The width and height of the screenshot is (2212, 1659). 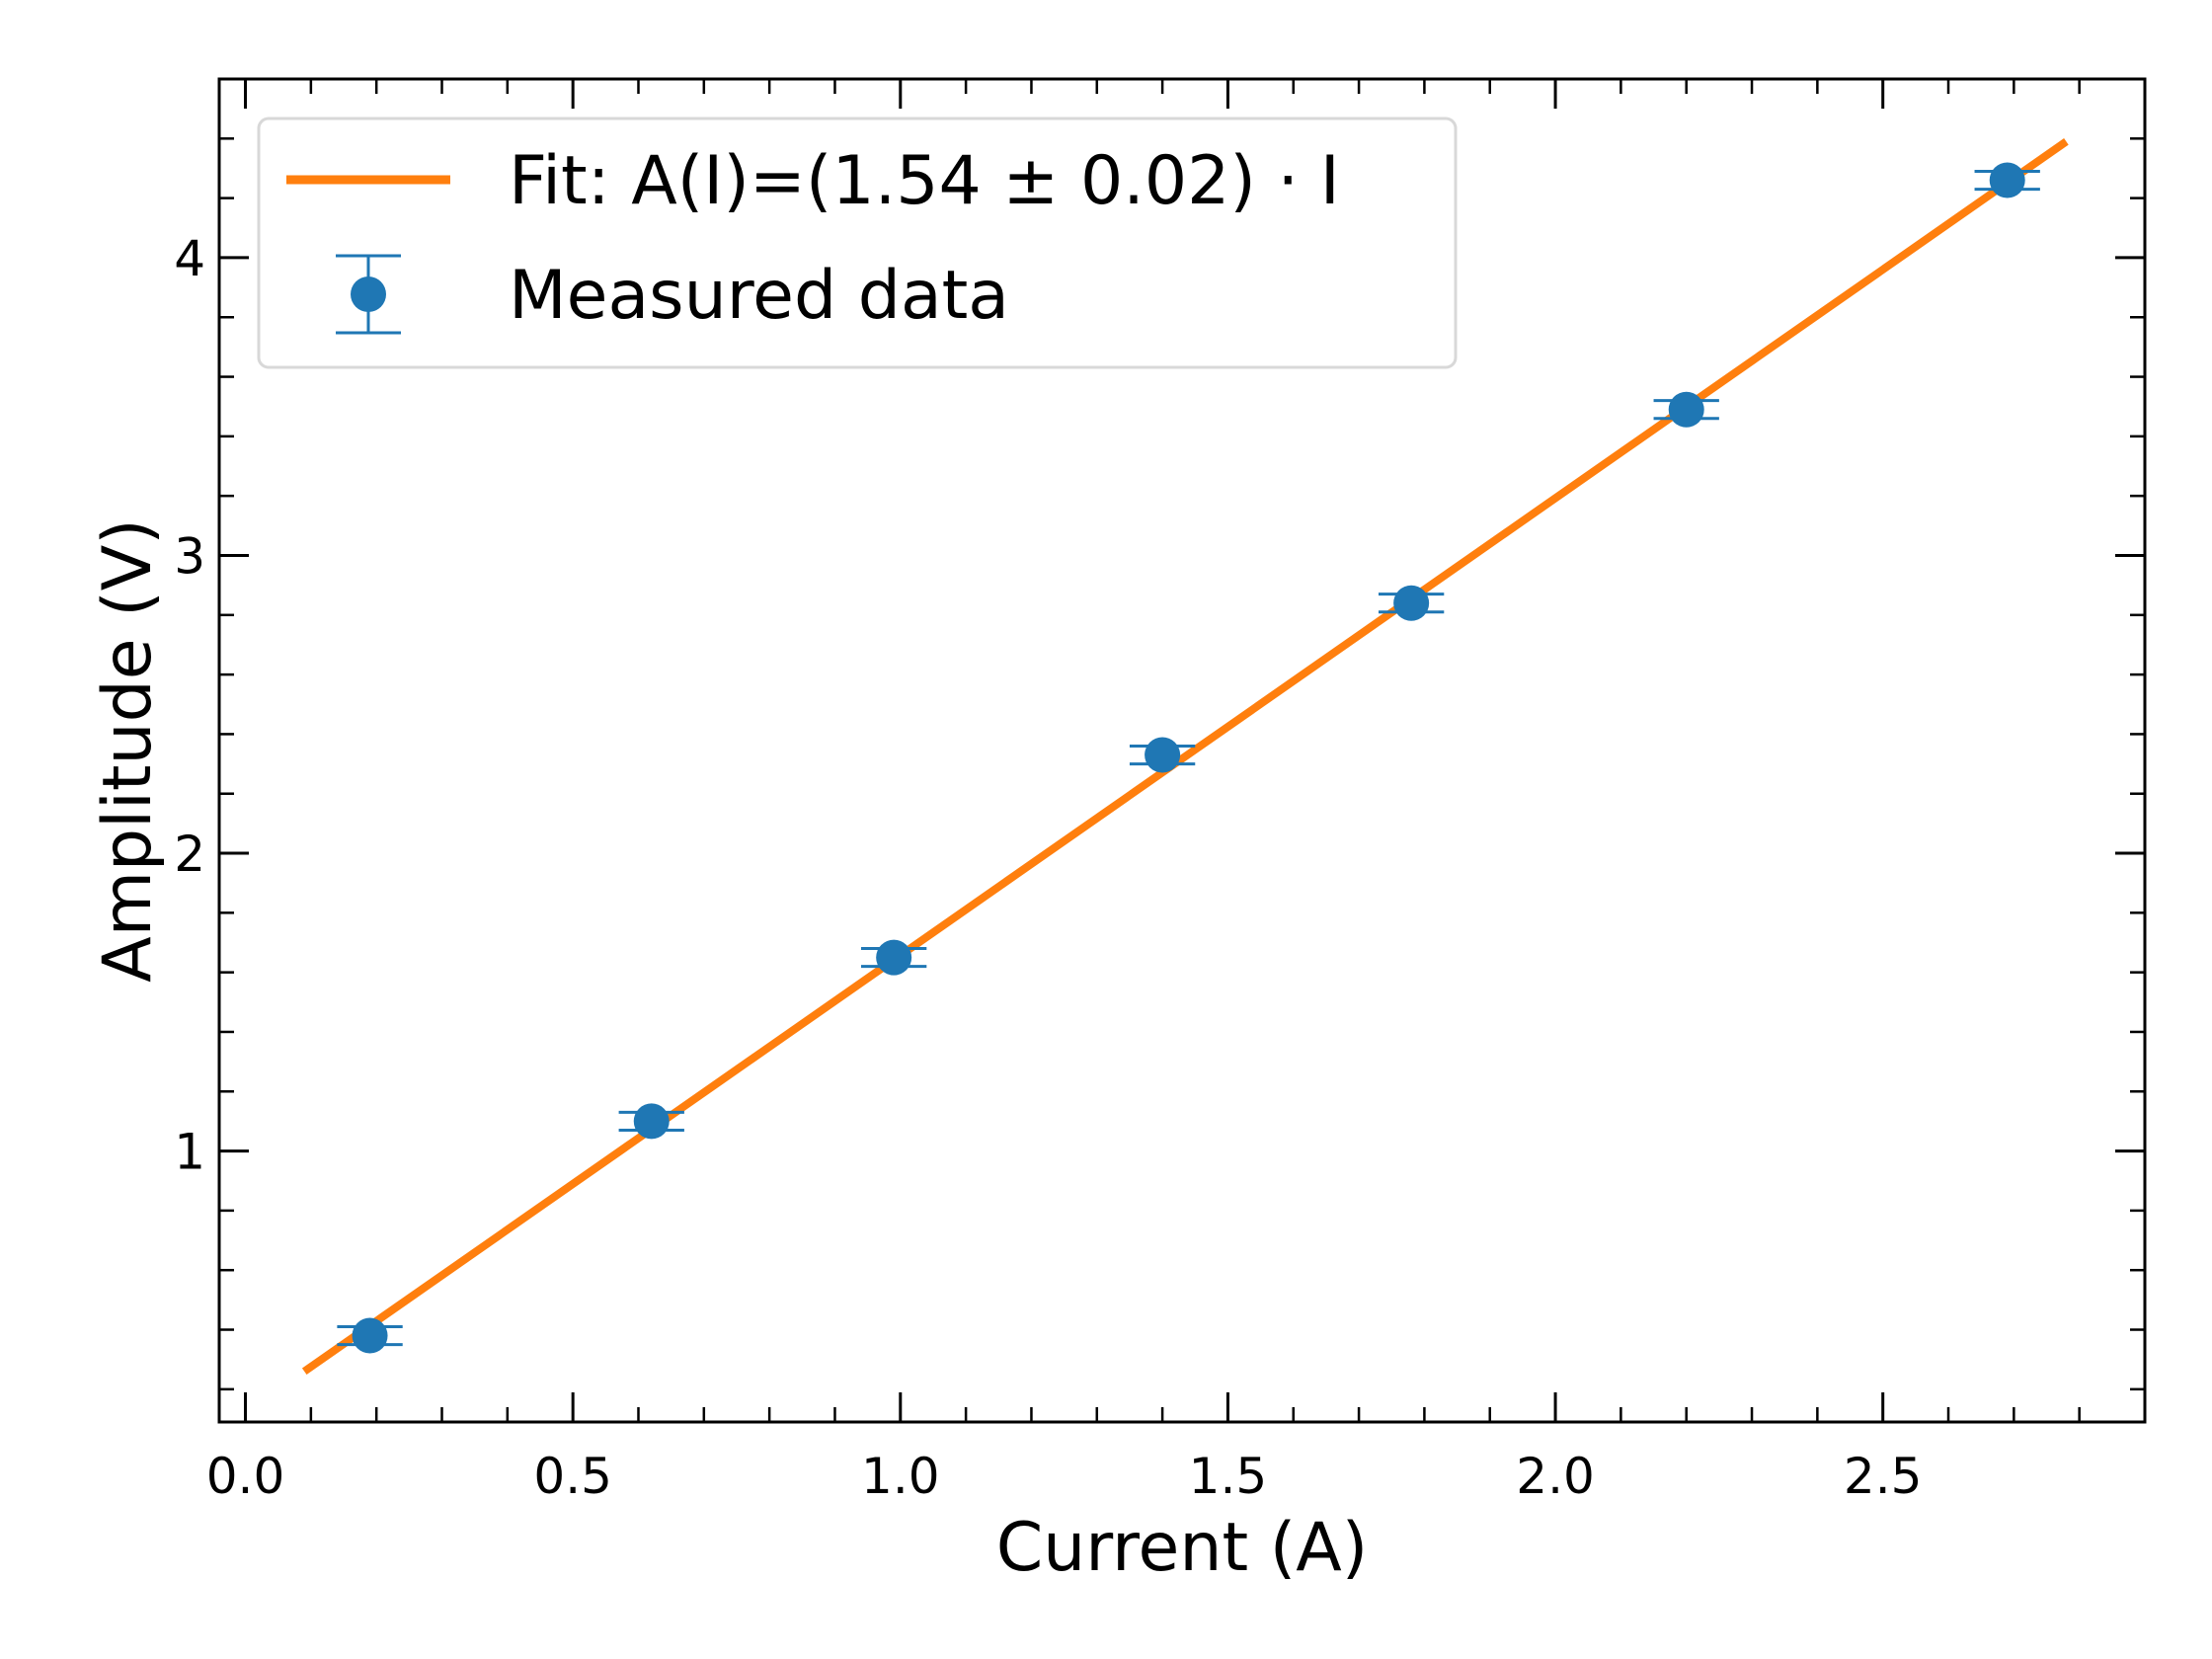 I want to click on x-tick-label: 1.5, so click(x=1229, y=1477).